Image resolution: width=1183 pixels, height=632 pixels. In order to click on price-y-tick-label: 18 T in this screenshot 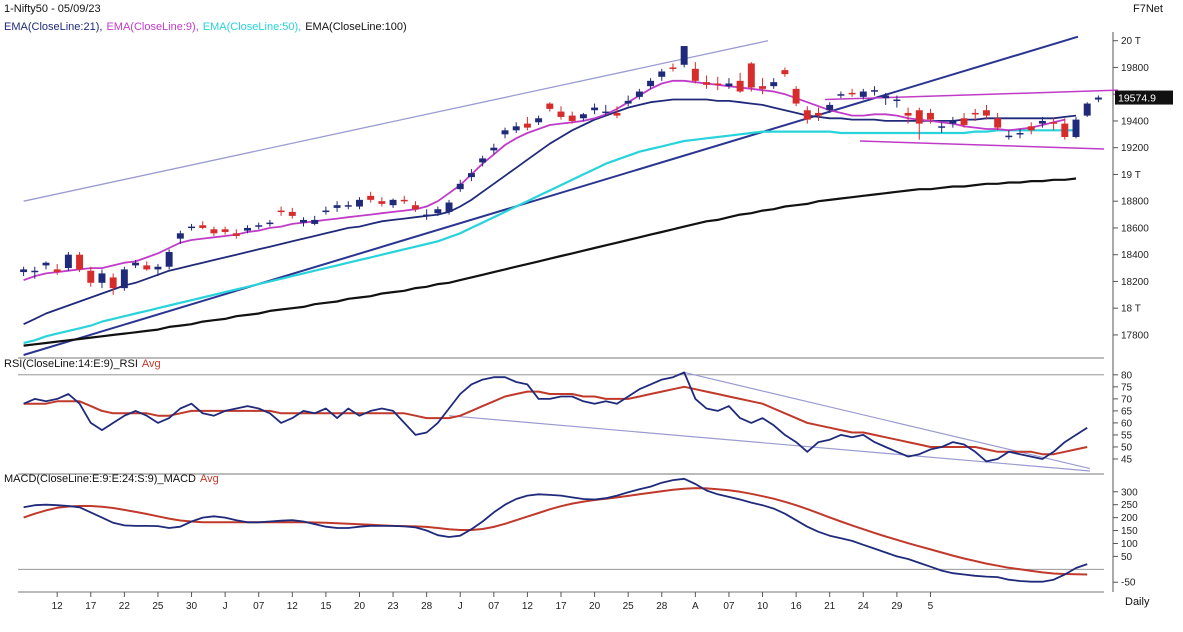, I will do `click(1131, 309)`.